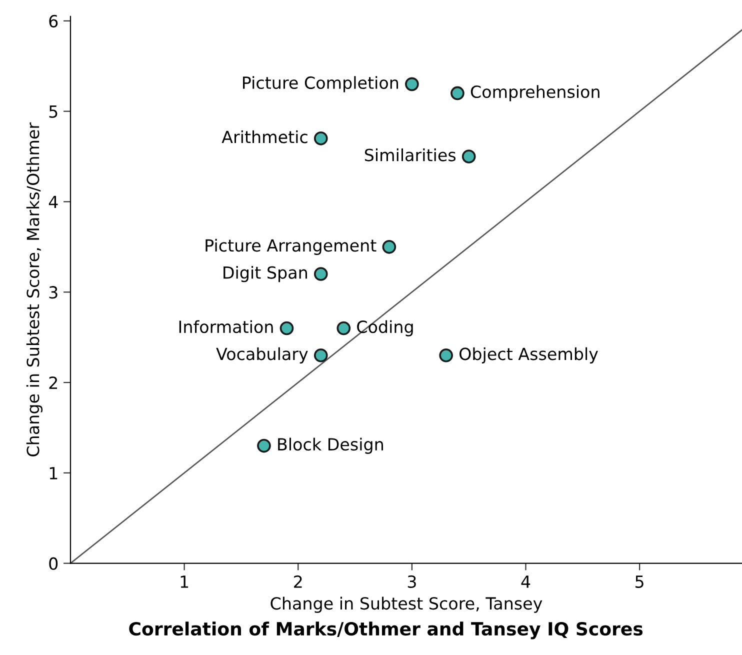  What do you see at coordinates (265, 274) in the screenshot?
I see `annotation: Digit Span` at bounding box center [265, 274].